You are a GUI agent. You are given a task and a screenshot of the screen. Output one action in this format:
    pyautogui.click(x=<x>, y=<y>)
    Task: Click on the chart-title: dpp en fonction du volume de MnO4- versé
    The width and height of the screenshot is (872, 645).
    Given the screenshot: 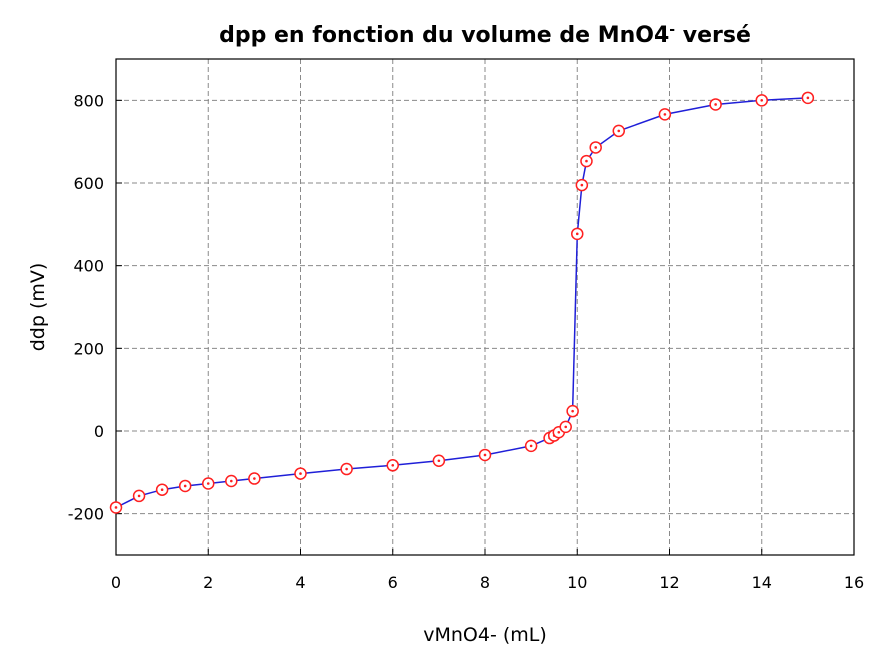 What is the action you would take?
    pyautogui.click(x=485, y=35)
    